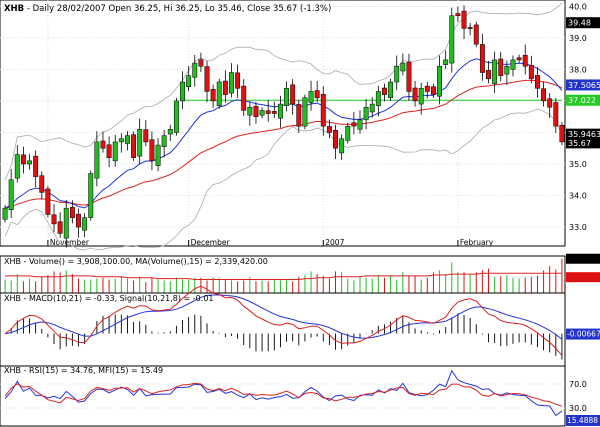 The width and height of the screenshot is (600, 427). Describe the element at coordinates (477, 242) in the screenshot. I see `date-tick-label: February` at that location.